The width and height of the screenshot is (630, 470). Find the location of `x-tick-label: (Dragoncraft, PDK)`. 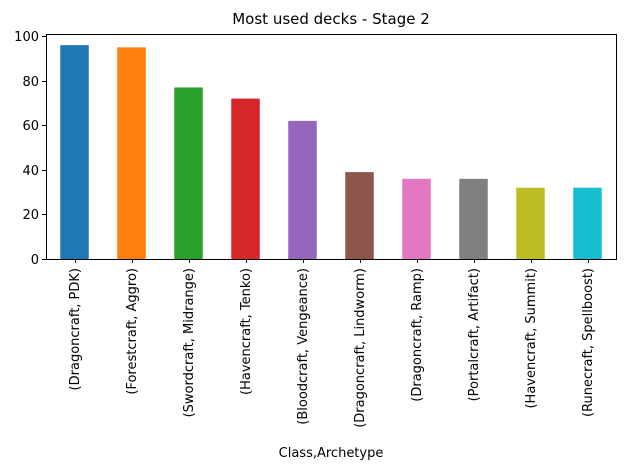

x-tick-label: (Dragoncraft, PDK) is located at coordinates (75, 329).